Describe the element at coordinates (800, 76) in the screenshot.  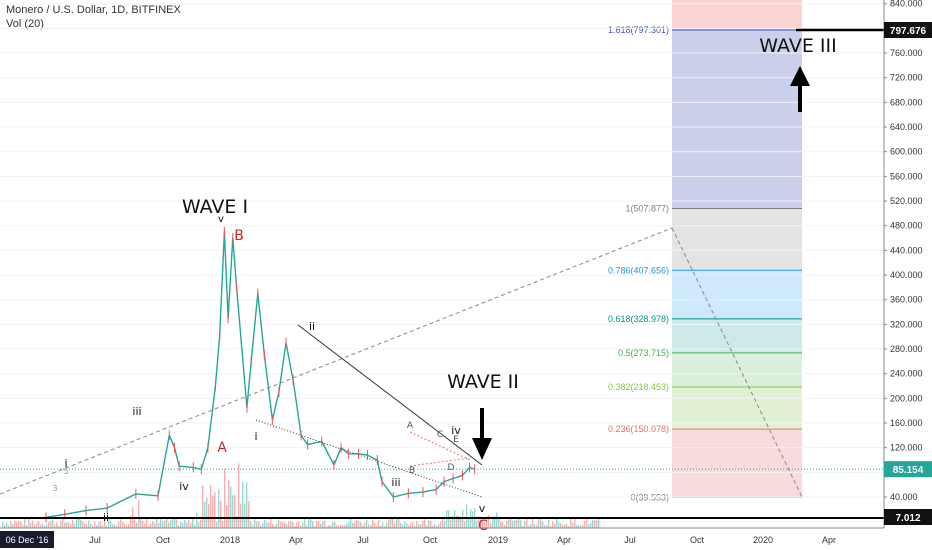
I see `up-arrow-head` at that location.